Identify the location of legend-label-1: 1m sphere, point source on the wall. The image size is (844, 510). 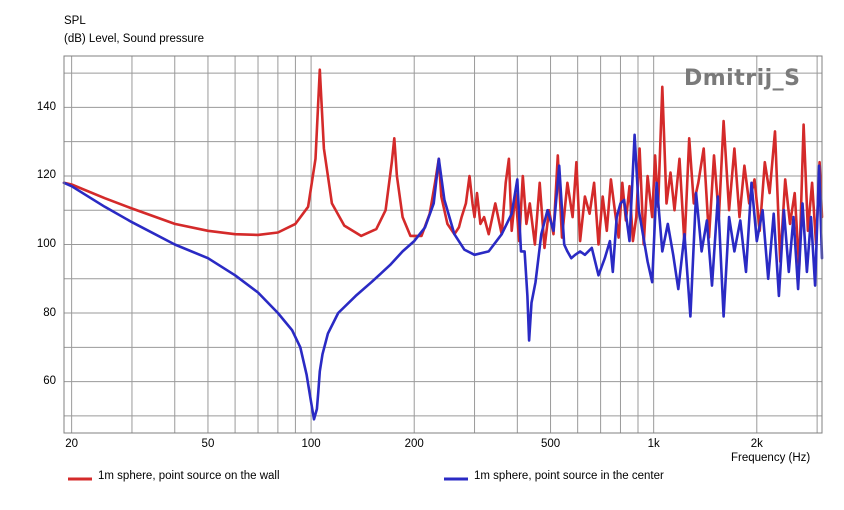
(189, 476).